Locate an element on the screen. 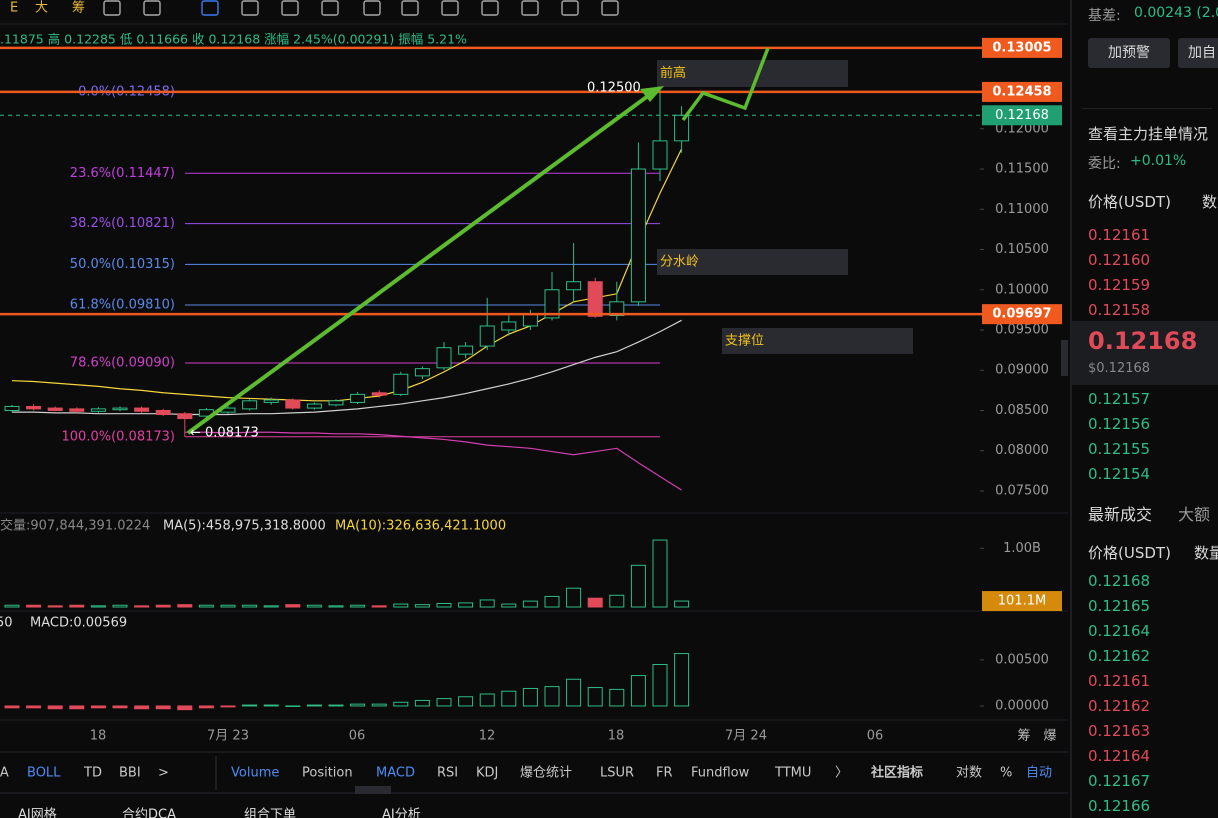 This screenshot has width=1218, height=818. toolbar-button: E is located at coordinates (14, 8).